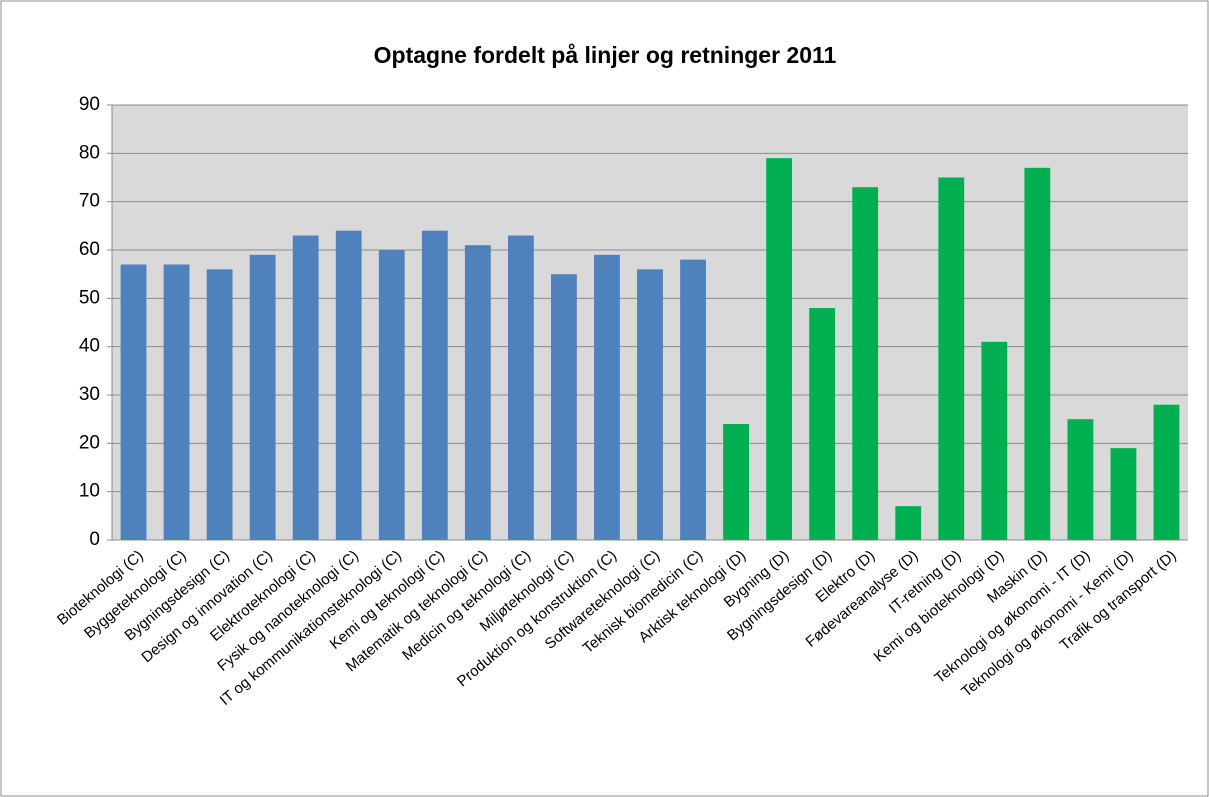  I want to click on y-tick-label: 90, so click(89, 104).